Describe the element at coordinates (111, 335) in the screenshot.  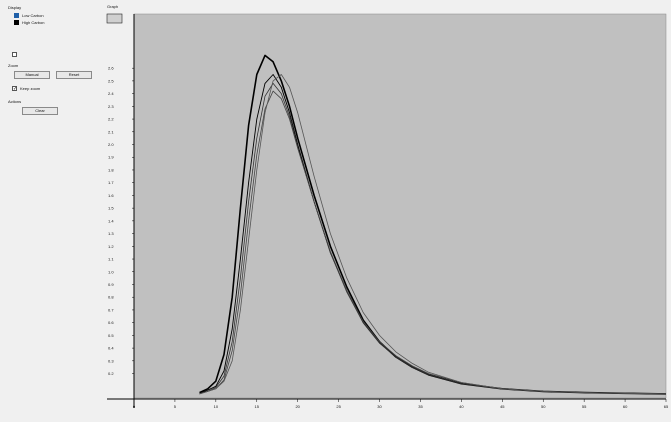
I see `y-tick-label: 0.5` at that location.